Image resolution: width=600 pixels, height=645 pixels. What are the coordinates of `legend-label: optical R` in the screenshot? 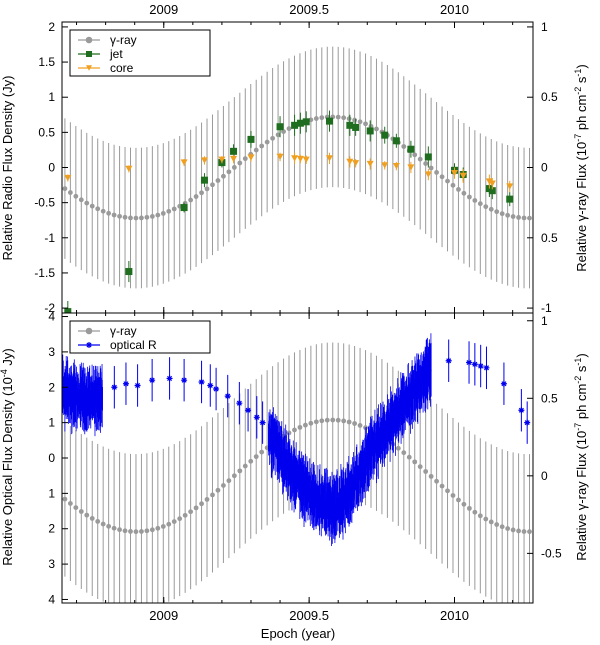 It's located at (133, 345).